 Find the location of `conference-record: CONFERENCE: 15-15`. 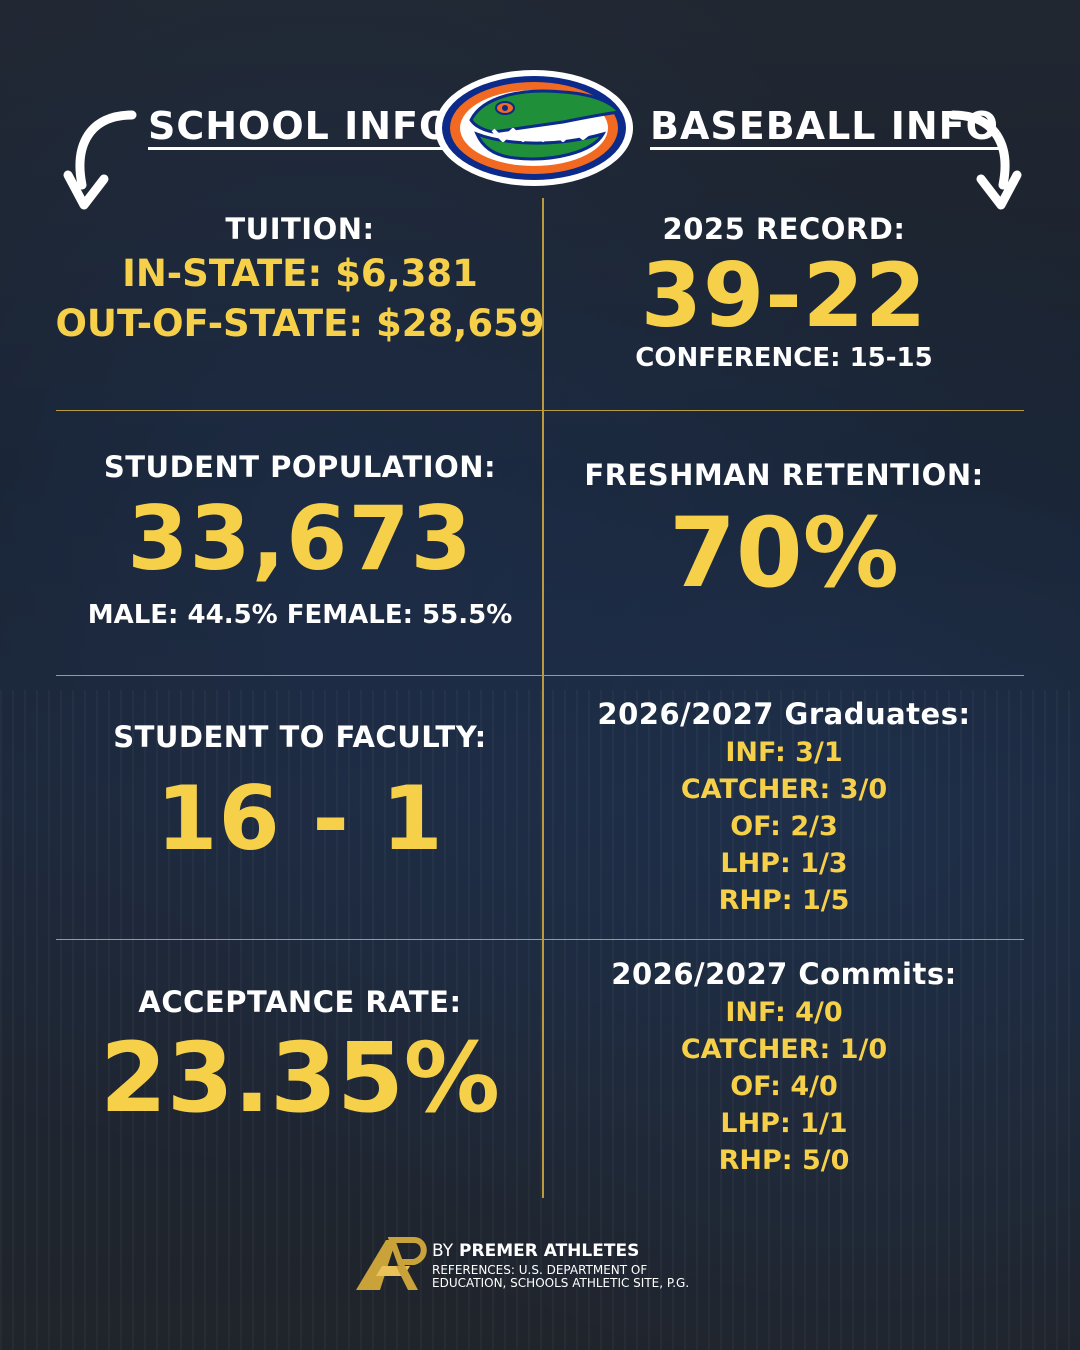

conference-record: CONFERENCE: 15-15 is located at coordinates (784, 358).